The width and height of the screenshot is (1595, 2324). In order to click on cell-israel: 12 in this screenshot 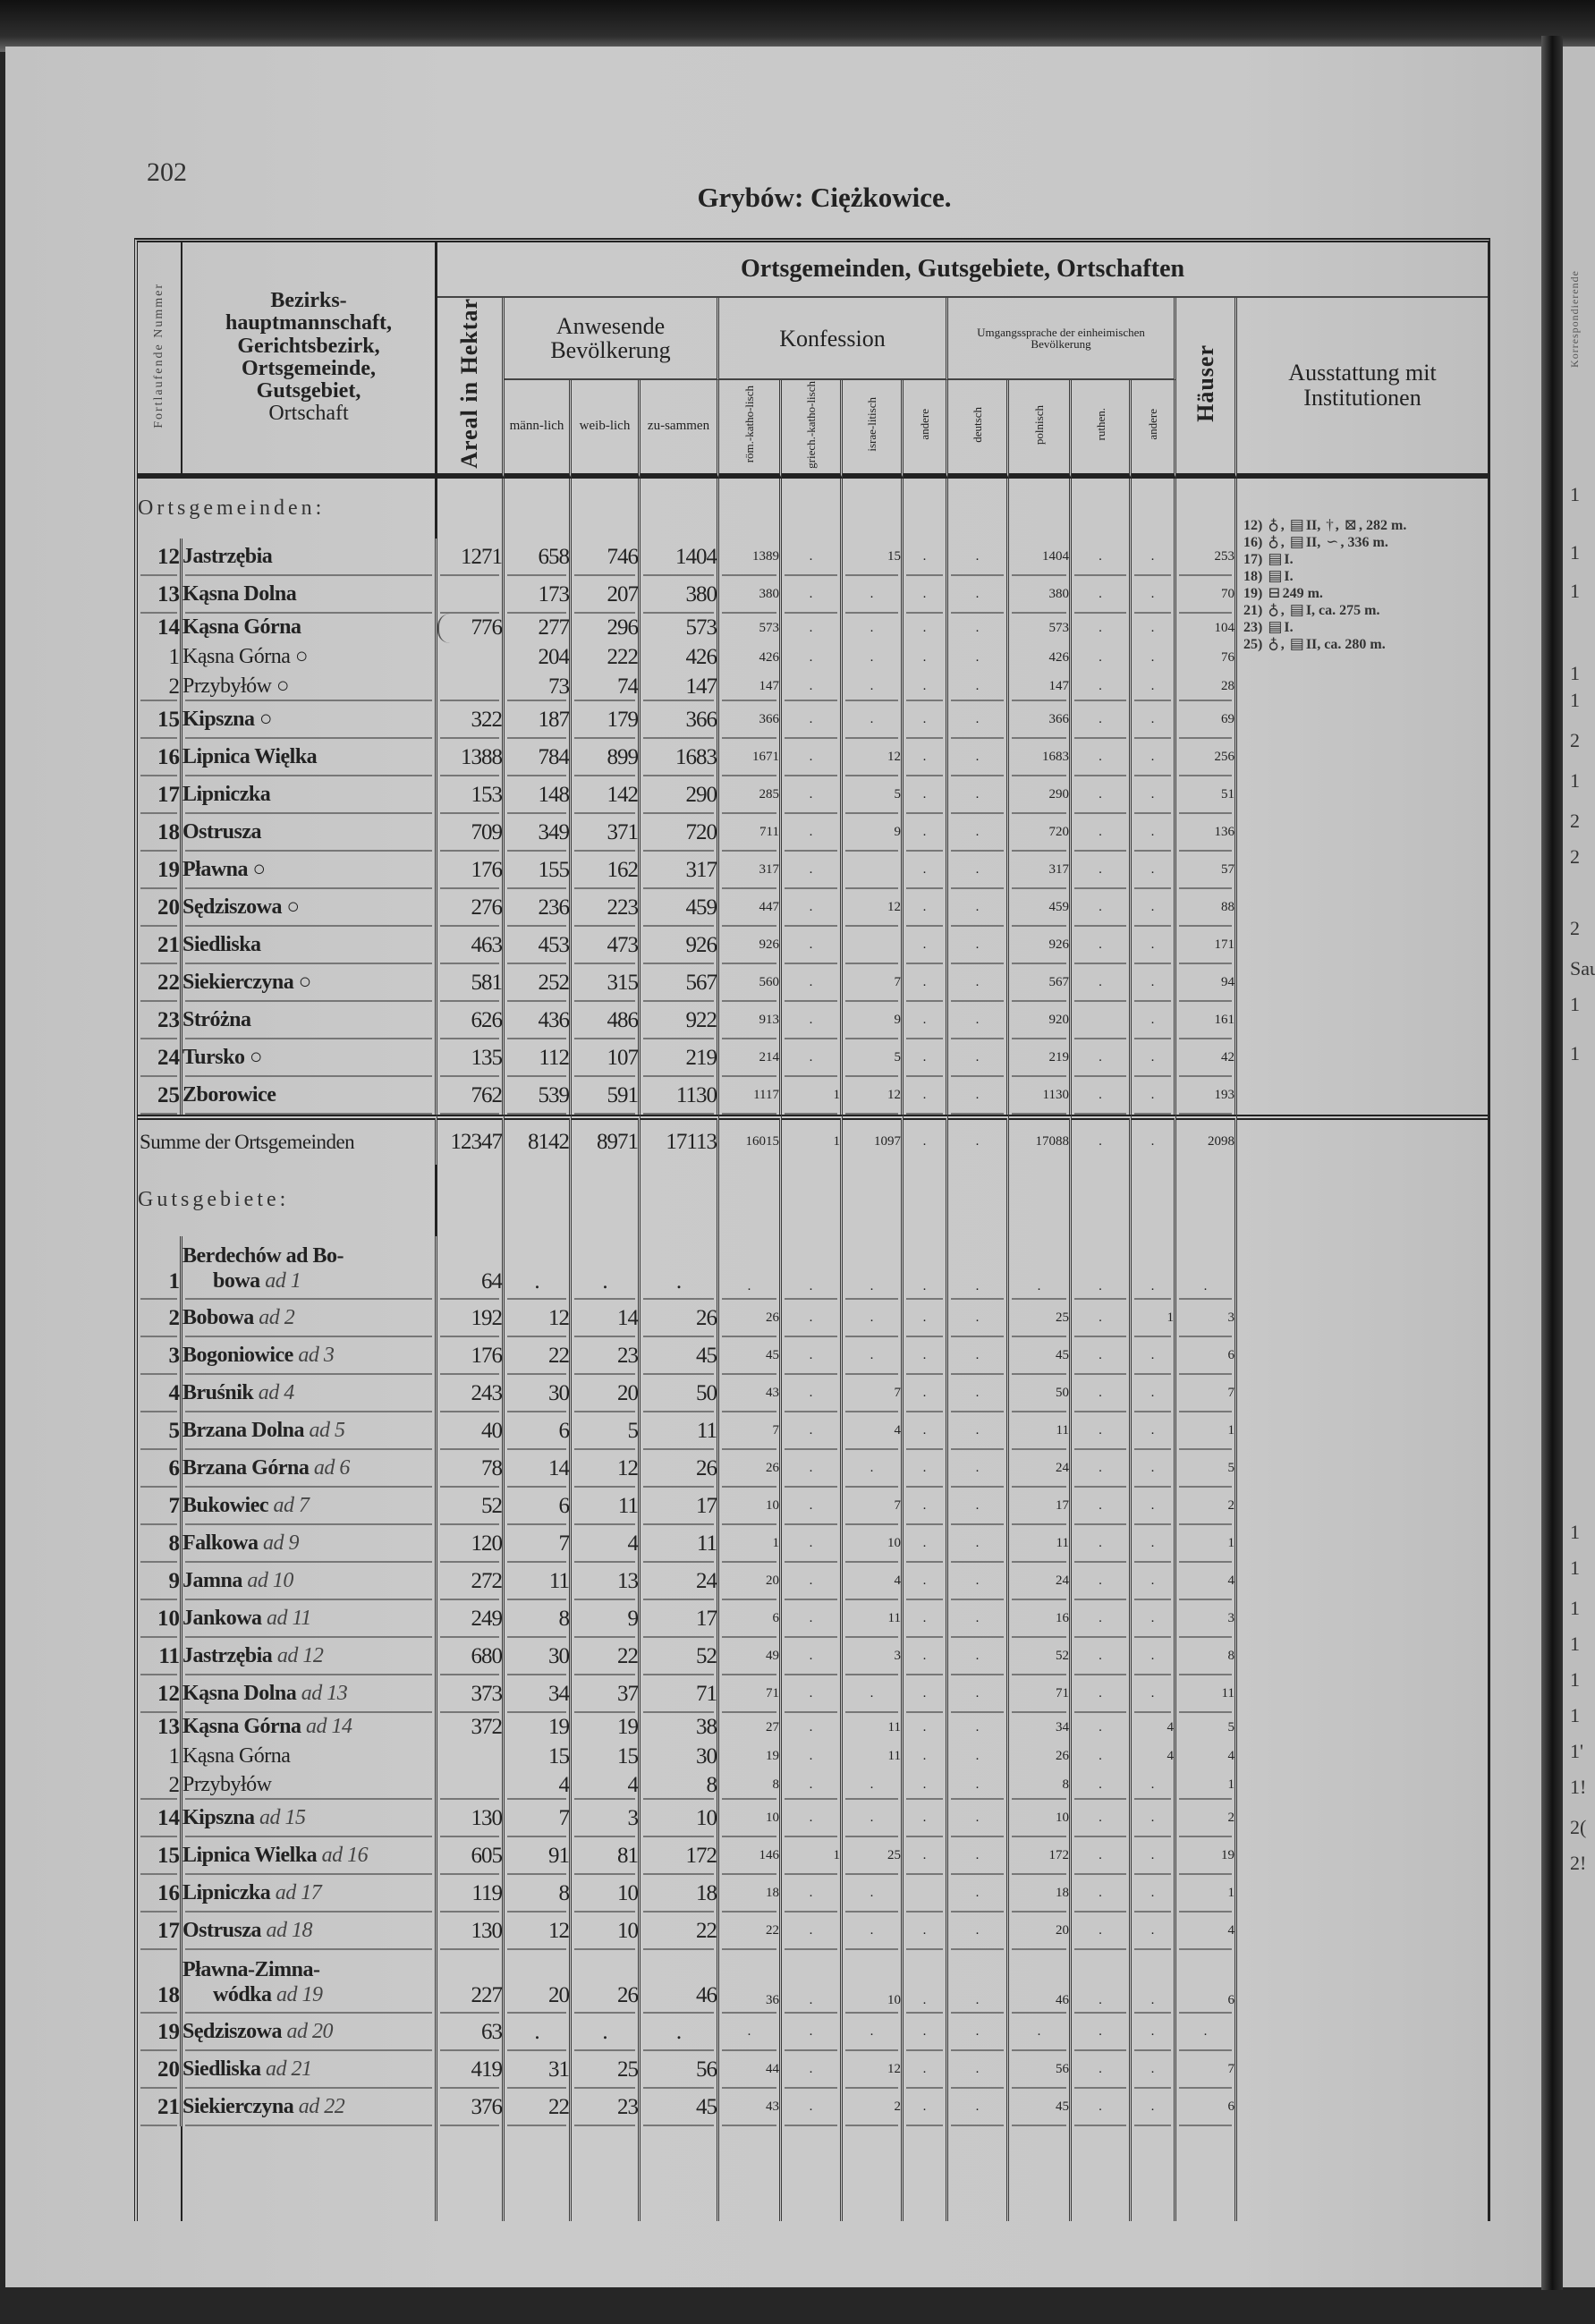, I will do `click(873, 908)`.